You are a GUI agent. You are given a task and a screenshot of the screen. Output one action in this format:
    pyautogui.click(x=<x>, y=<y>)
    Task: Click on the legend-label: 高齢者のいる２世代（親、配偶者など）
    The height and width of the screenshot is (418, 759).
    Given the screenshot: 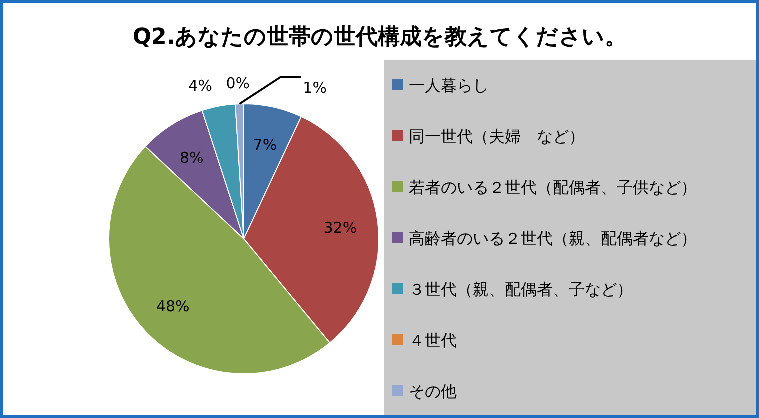 What is the action you would take?
    pyautogui.click(x=553, y=238)
    